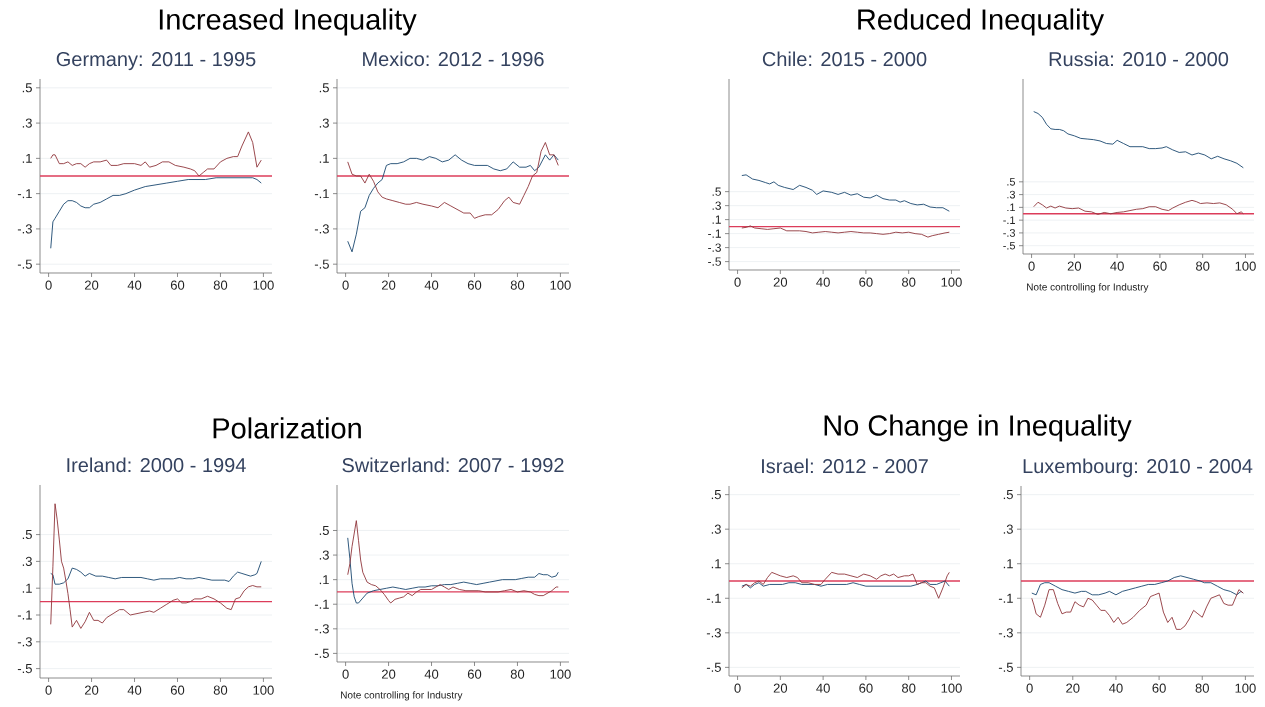 The width and height of the screenshot is (1265, 707). I want to click on chart-title: Increased Inequality, so click(288, 22).